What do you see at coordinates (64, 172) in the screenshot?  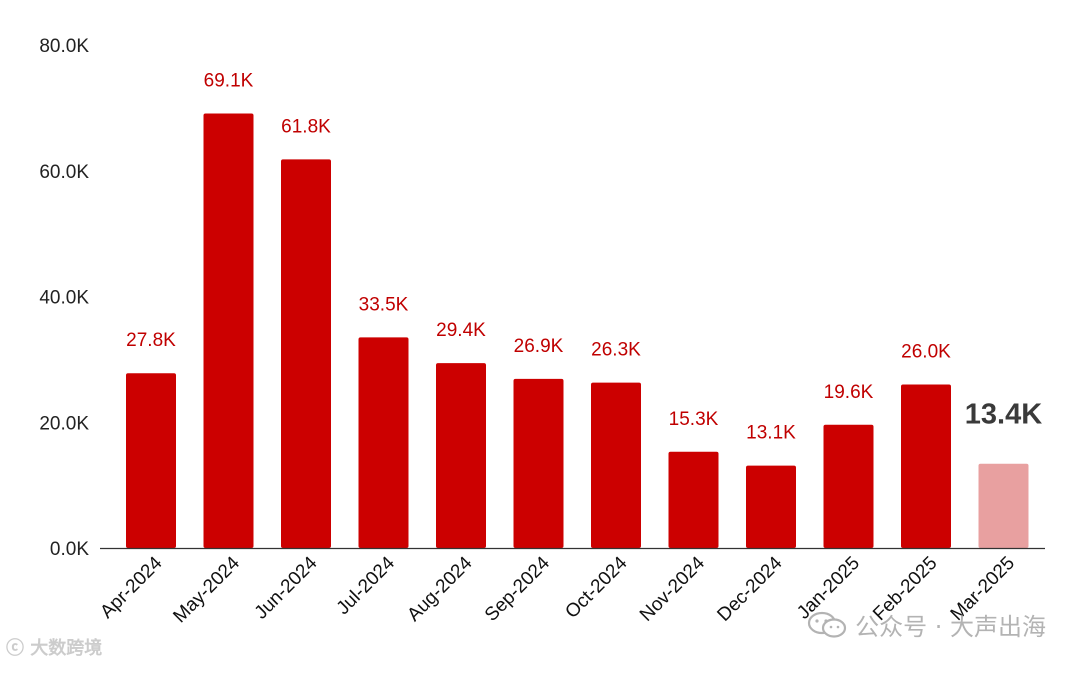 I see `y-tick-label: 60.0K` at bounding box center [64, 172].